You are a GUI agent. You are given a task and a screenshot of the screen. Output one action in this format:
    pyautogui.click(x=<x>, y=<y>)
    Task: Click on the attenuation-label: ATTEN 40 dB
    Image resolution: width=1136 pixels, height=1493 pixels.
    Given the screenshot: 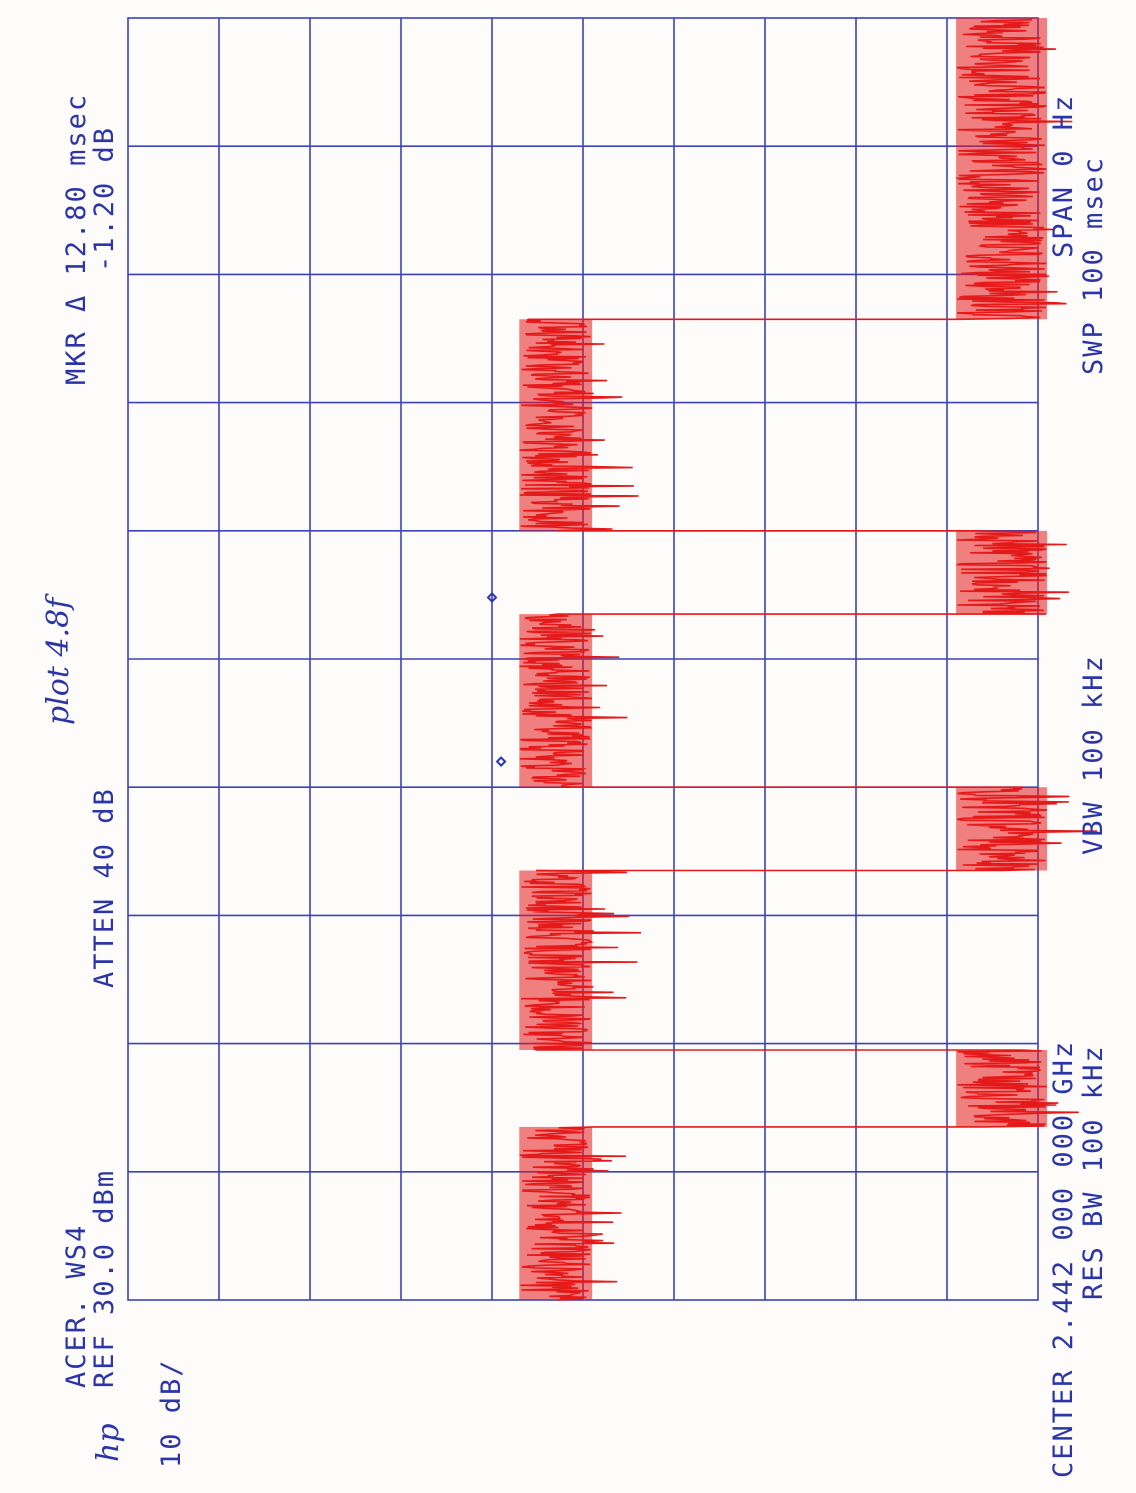 What is the action you would take?
    pyautogui.click(x=104, y=887)
    